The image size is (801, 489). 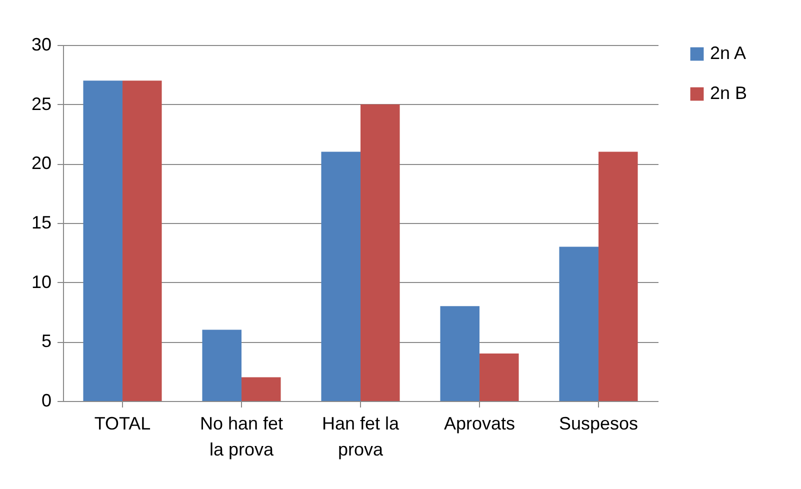 What do you see at coordinates (46, 341) in the screenshot?
I see `y-tick-label: 5` at bounding box center [46, 341].